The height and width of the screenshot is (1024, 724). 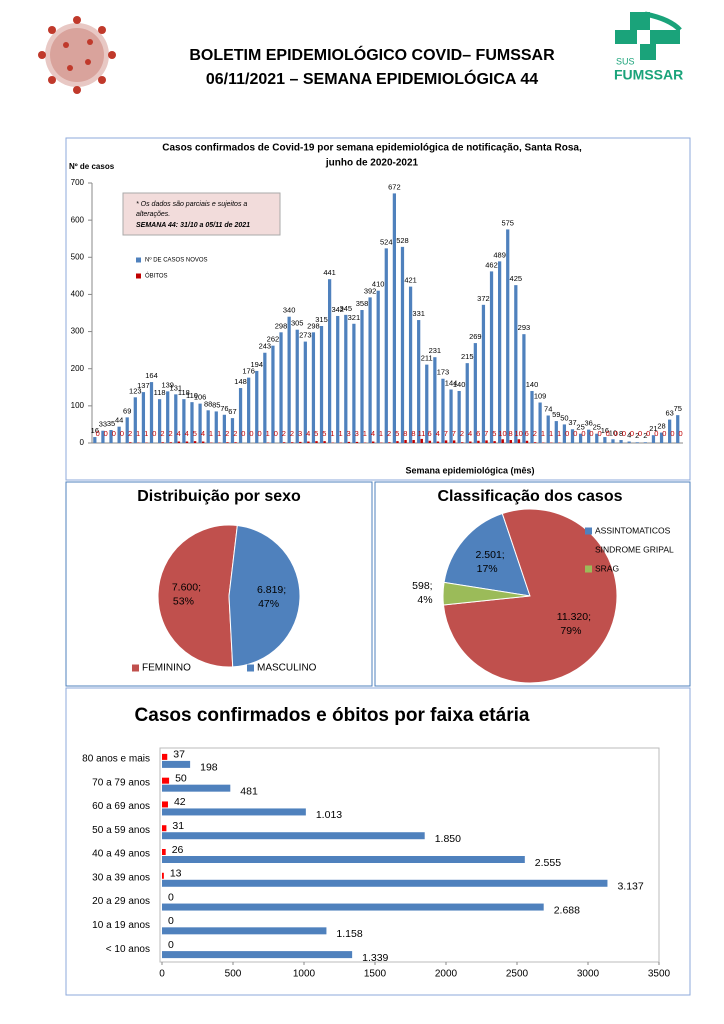 I want to click on header-title: BOLETIM EPIDEMIOLÓGICO COVID– FUMSSAR, so click(x=372, y=54).